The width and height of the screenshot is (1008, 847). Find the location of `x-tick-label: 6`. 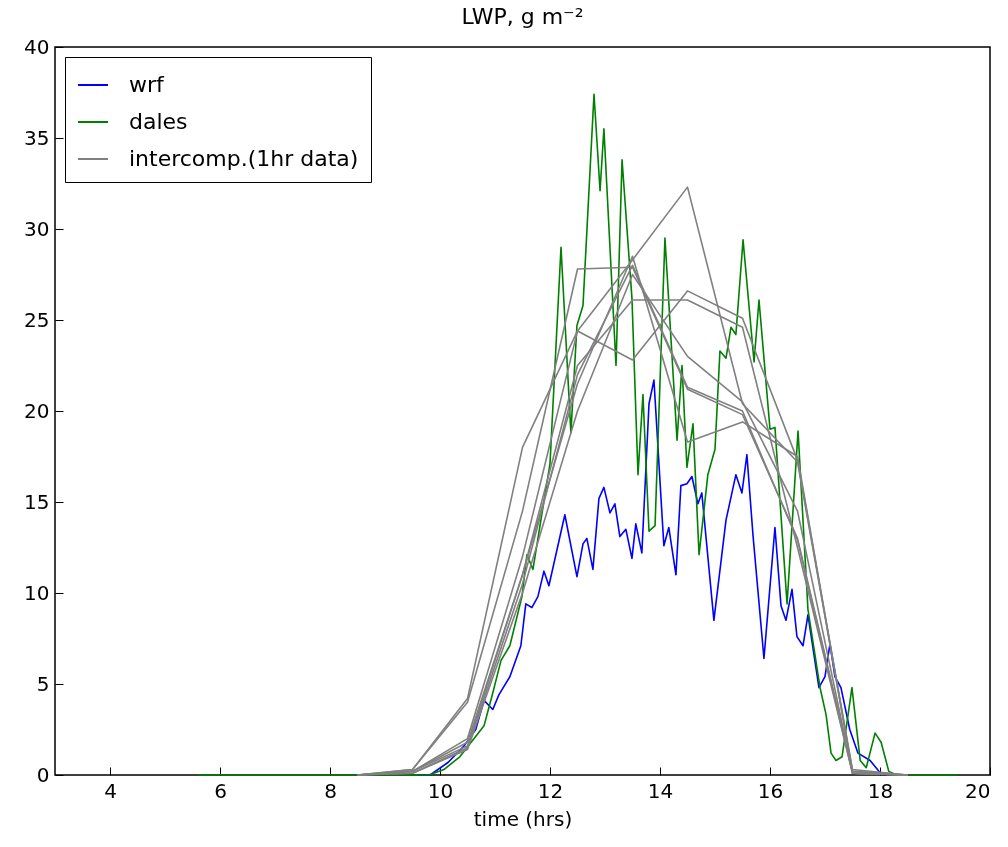

x-tick-label: 6 is located at coordinates (220, 790).